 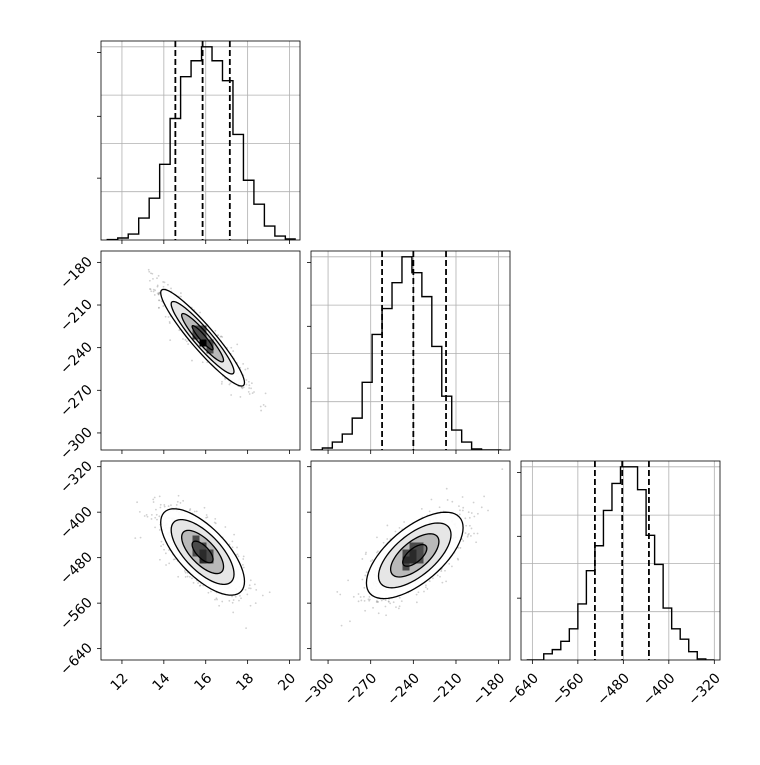 I want to click on x-tick-label: −640, so click(x=522, y=689).